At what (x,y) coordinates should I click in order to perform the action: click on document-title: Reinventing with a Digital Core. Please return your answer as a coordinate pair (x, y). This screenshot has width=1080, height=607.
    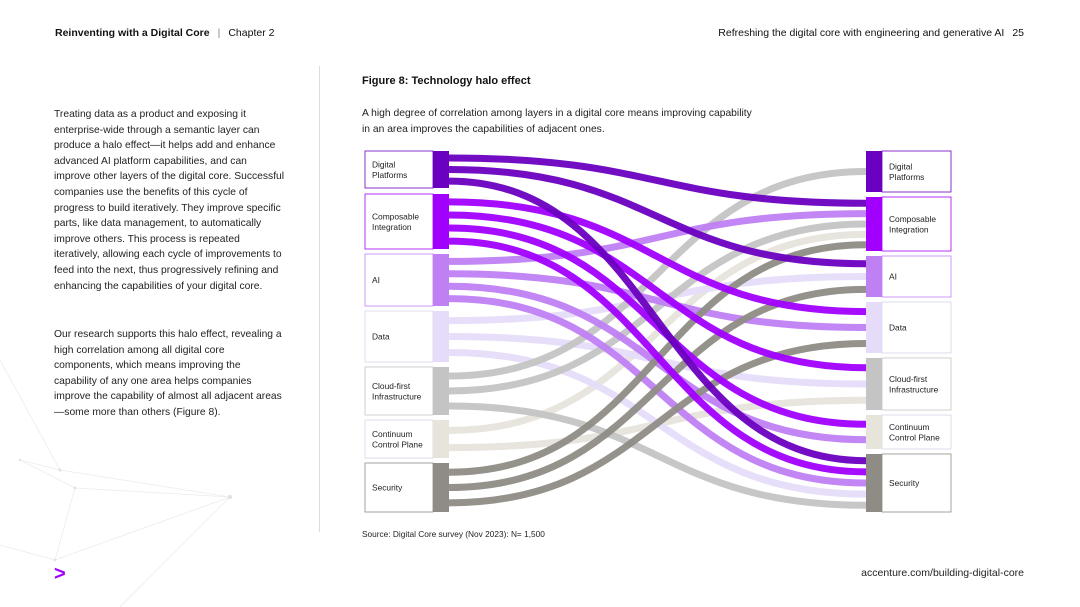
    Looking at the image, I should click on (132, 33).